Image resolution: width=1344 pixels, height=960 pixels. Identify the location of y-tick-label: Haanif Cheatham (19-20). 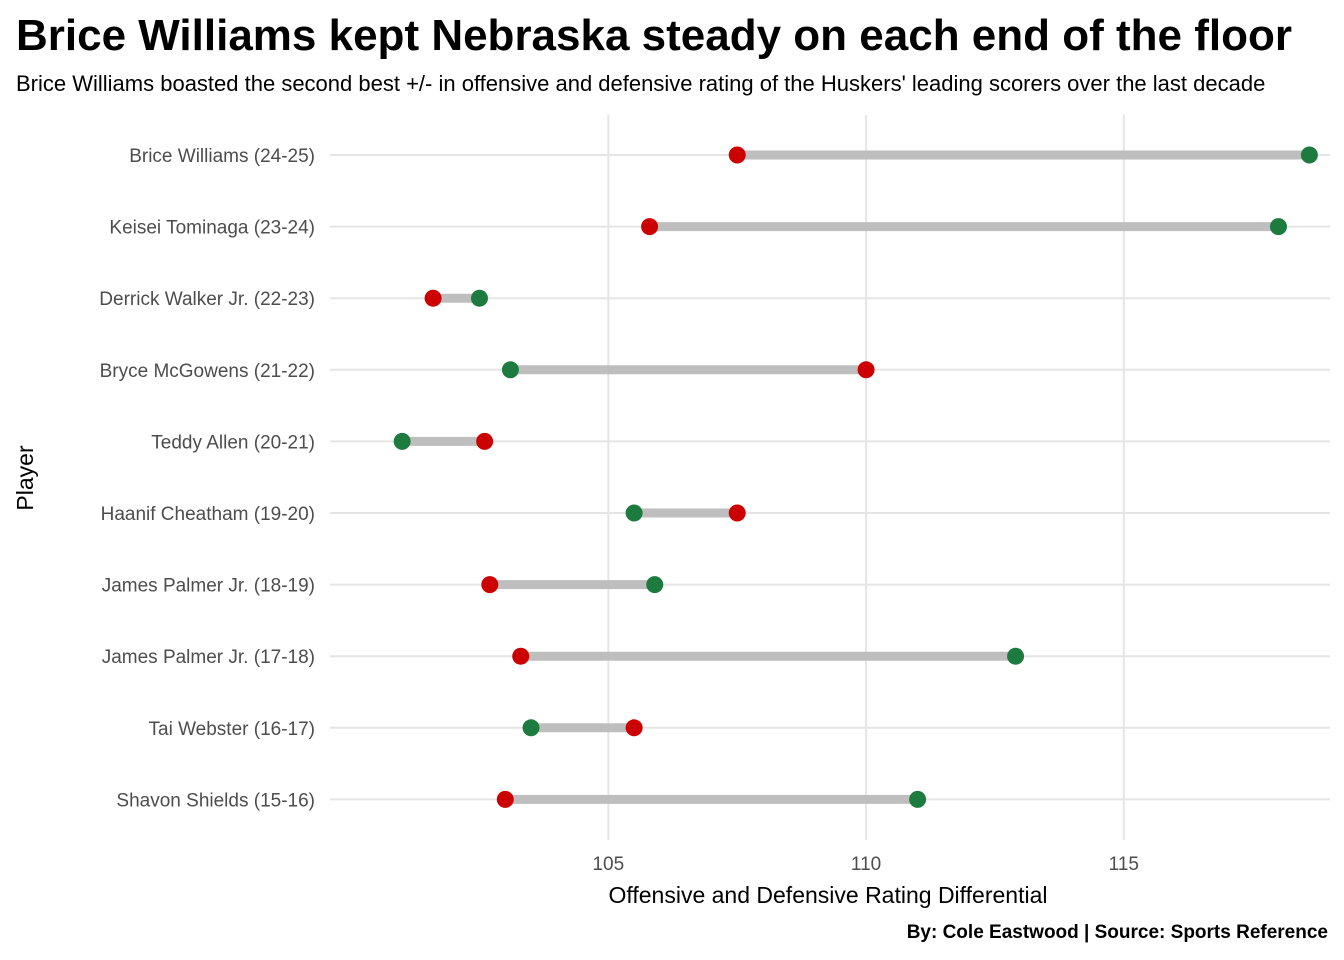
(208, 514).